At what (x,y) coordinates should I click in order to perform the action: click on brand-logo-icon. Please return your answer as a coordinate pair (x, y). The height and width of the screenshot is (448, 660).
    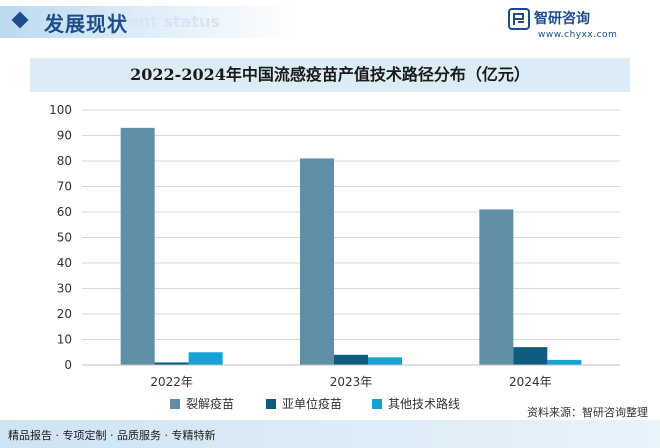
    Looking at the image, I should click on (519, 19).